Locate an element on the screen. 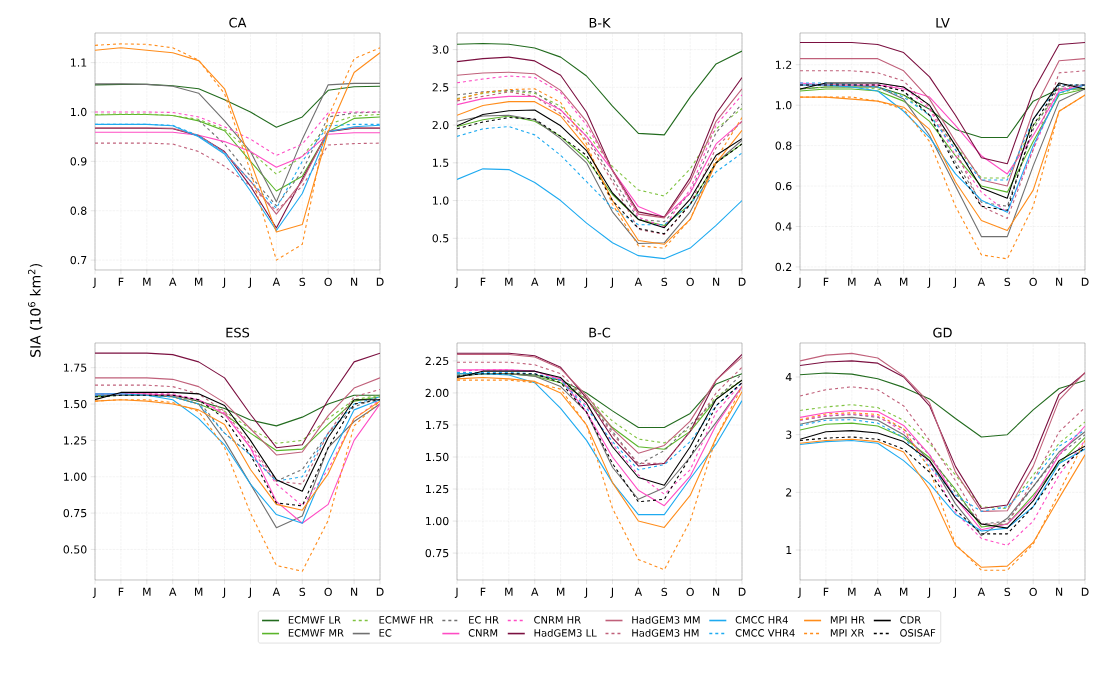 Image resolution: width=1096 pixels, height=683 pixels. chart-title: CA is located at coordinates (238, 22).